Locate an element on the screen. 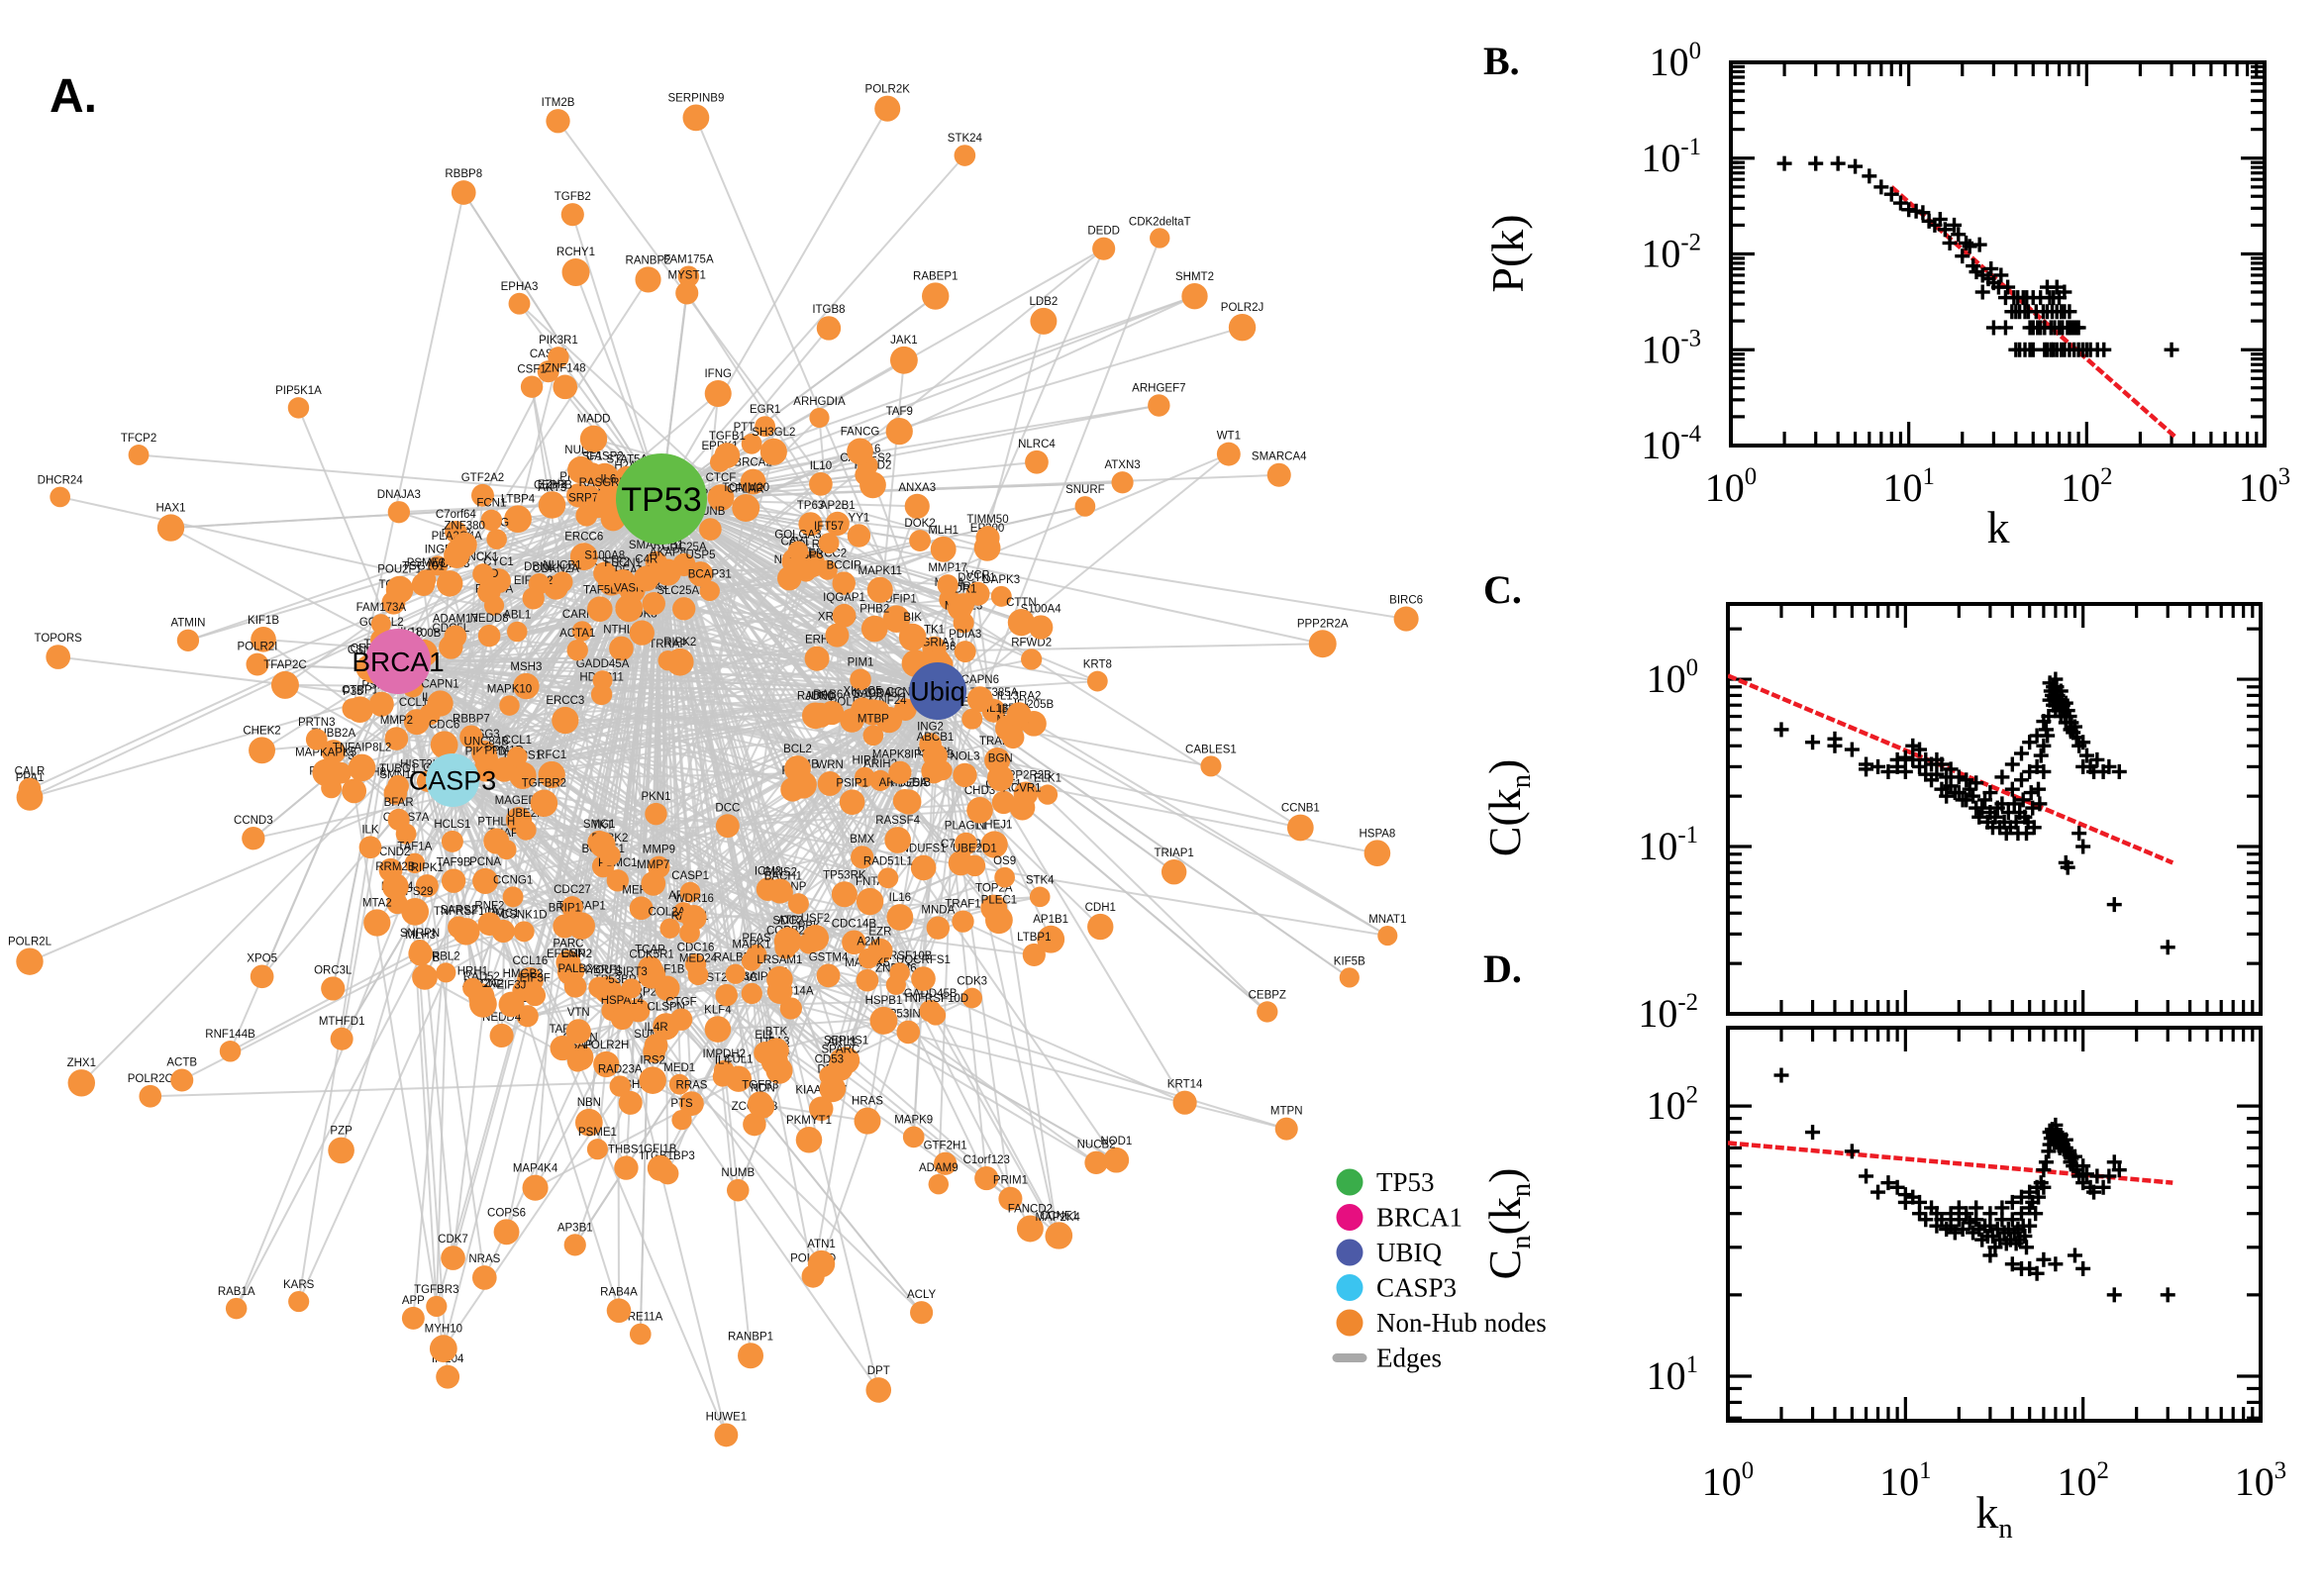 The height and width of the screenshot is (1596, 2323). network-node: S100A8 is located at coordinates (604, 567).